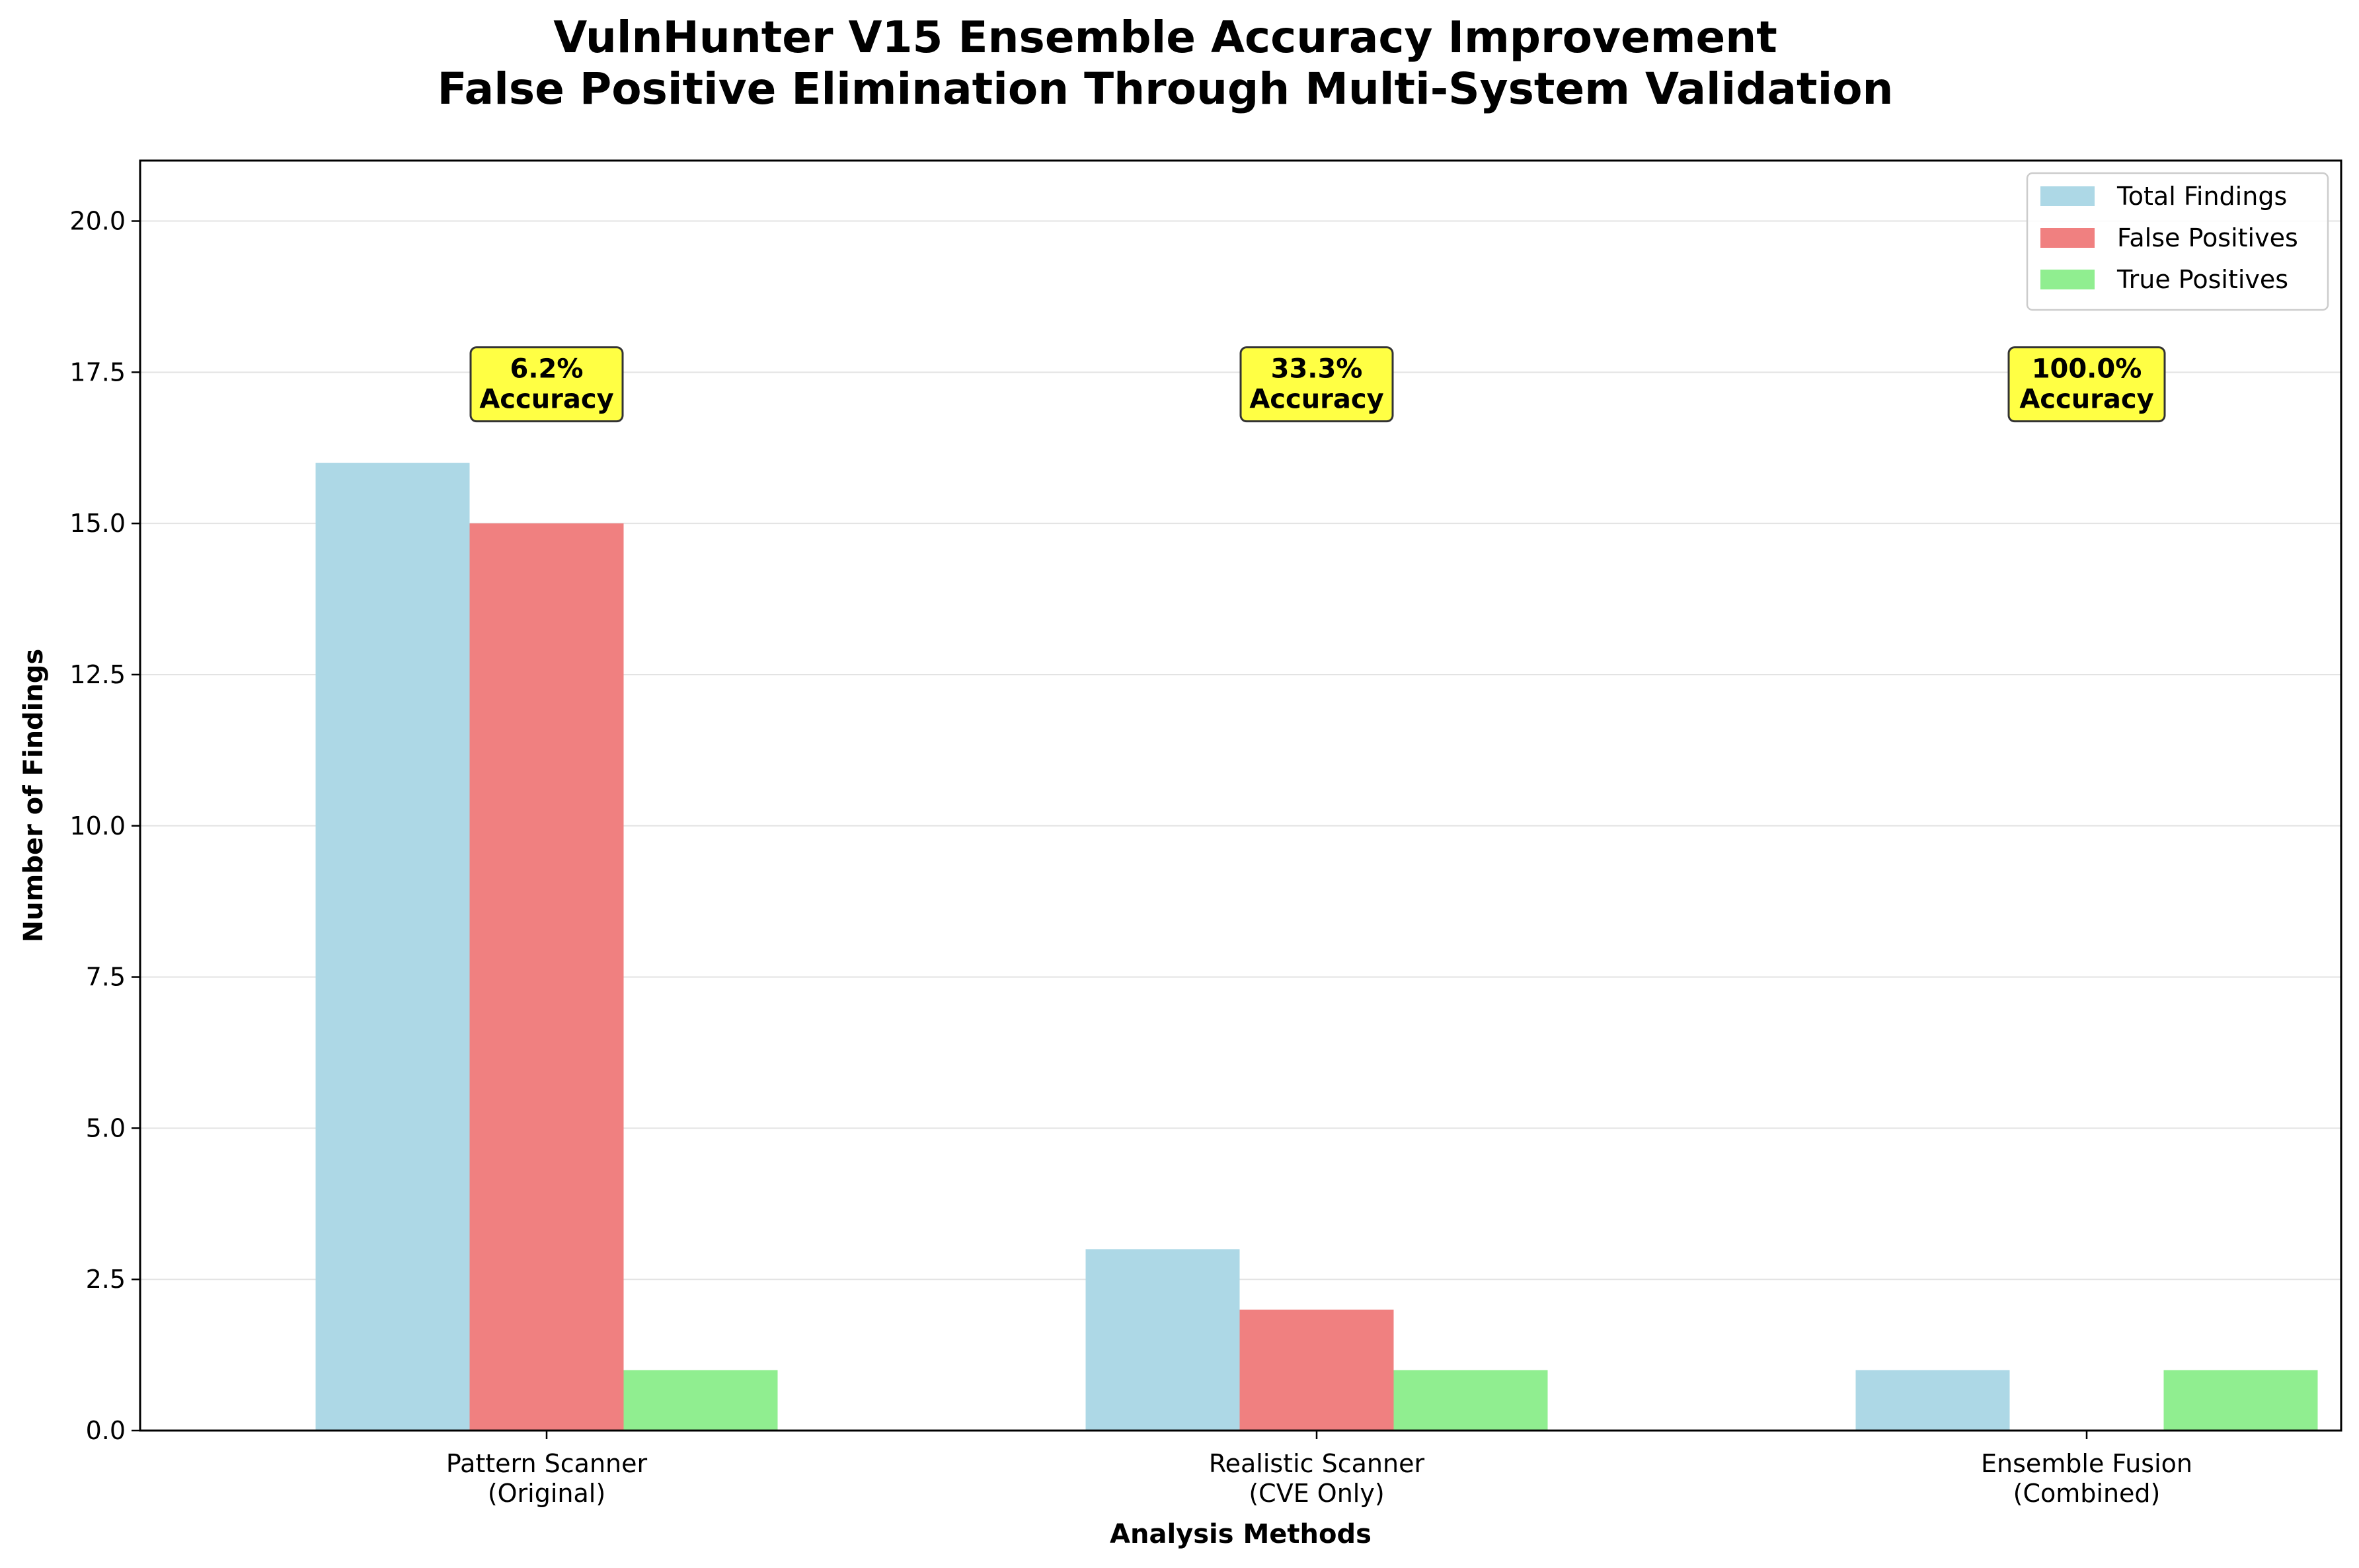  I want to click on y-tick-label: 0.0, so click(106, 1430).